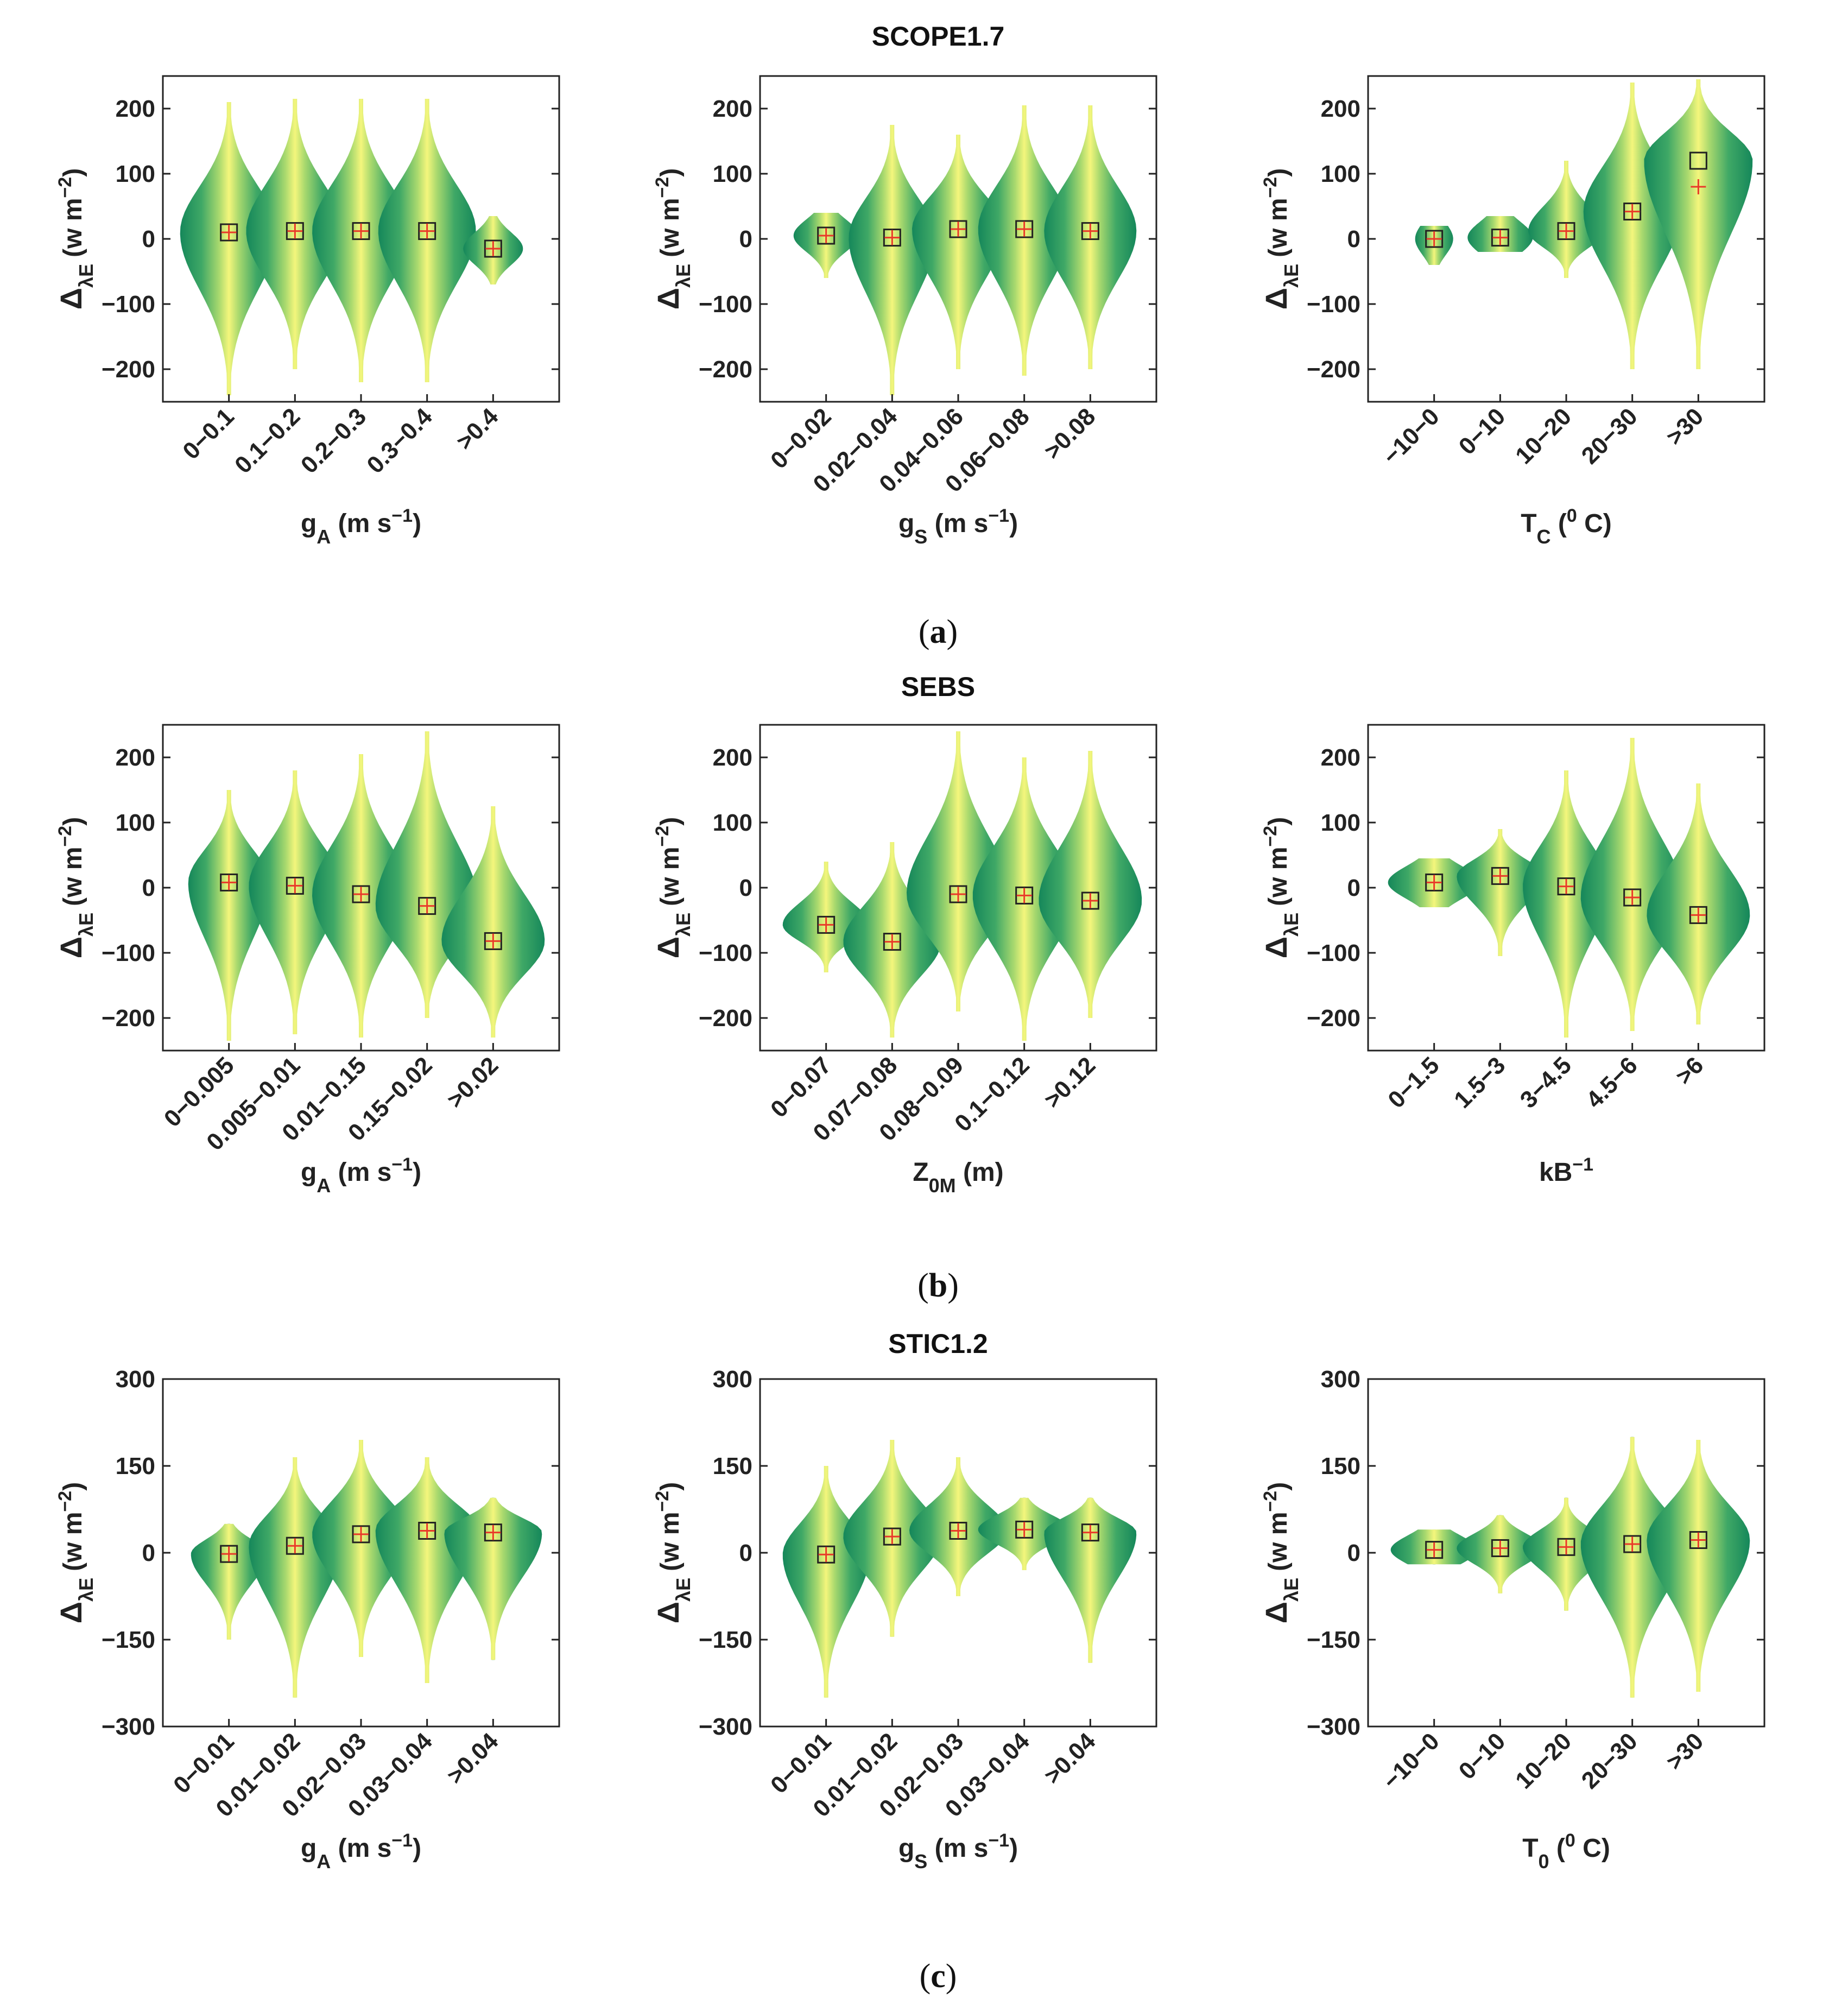  What do you see at coordinates (938, 1285) in the screenshot?
I see `caption-b: (b)` at bounding box center [938, 1285].